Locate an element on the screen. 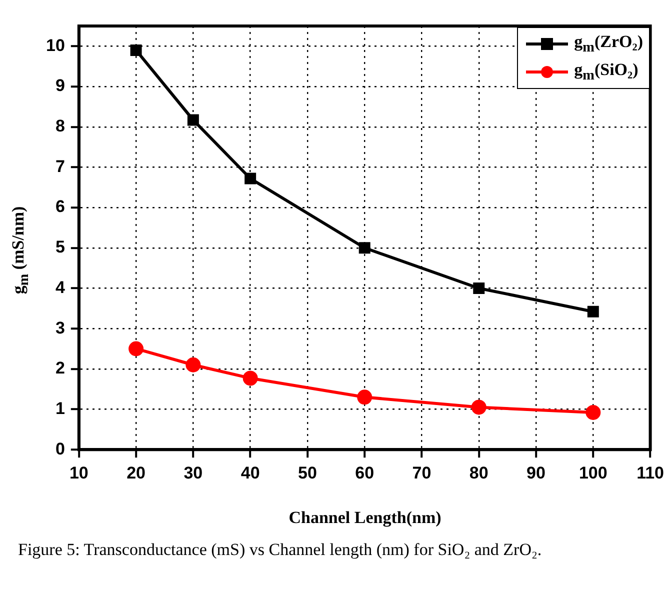 The image size is (670, 600). x-tick-label: 10 is located at coordinates (78, 472).